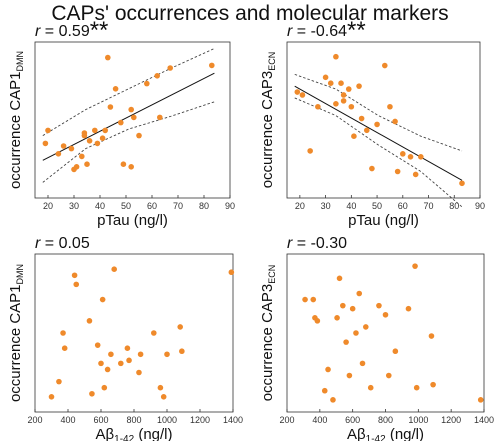  I want to click on x-tick-label: 70, so click(429, 206).